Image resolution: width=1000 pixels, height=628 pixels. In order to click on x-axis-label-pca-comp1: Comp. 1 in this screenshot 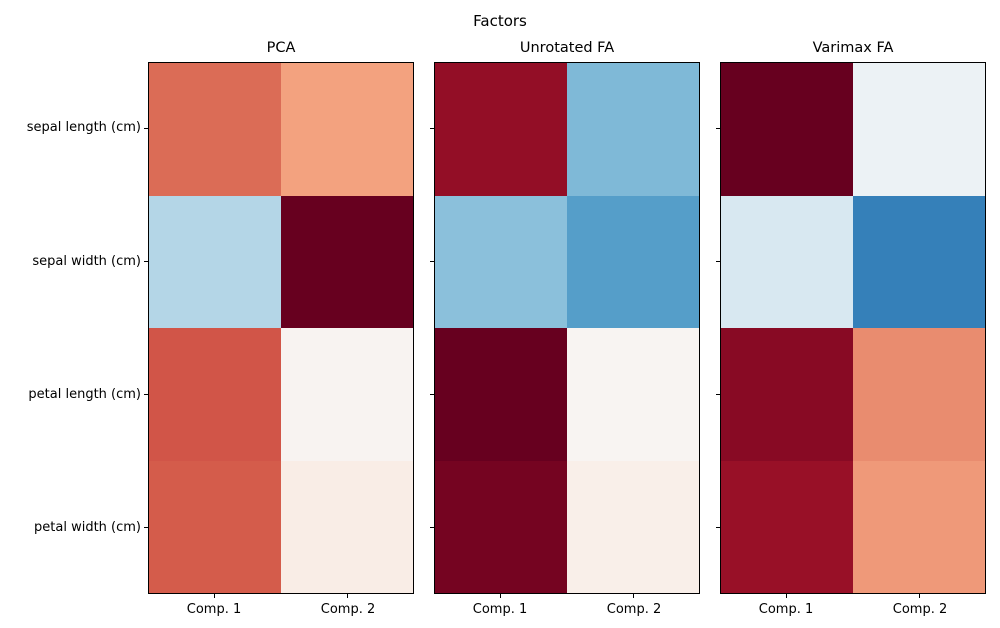, I will do `click(214, 609)`.